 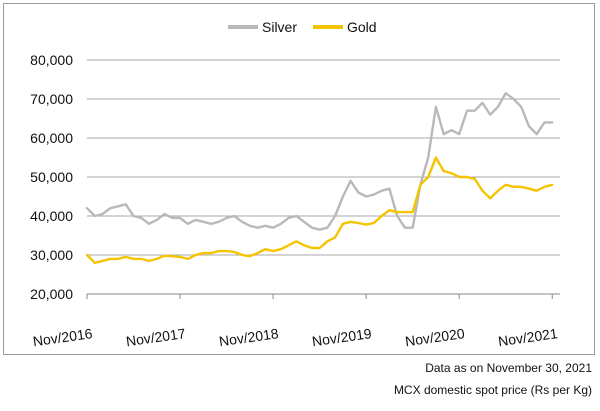 I want to click on legend-label-silver: Silver, so click(x=279, y=27).